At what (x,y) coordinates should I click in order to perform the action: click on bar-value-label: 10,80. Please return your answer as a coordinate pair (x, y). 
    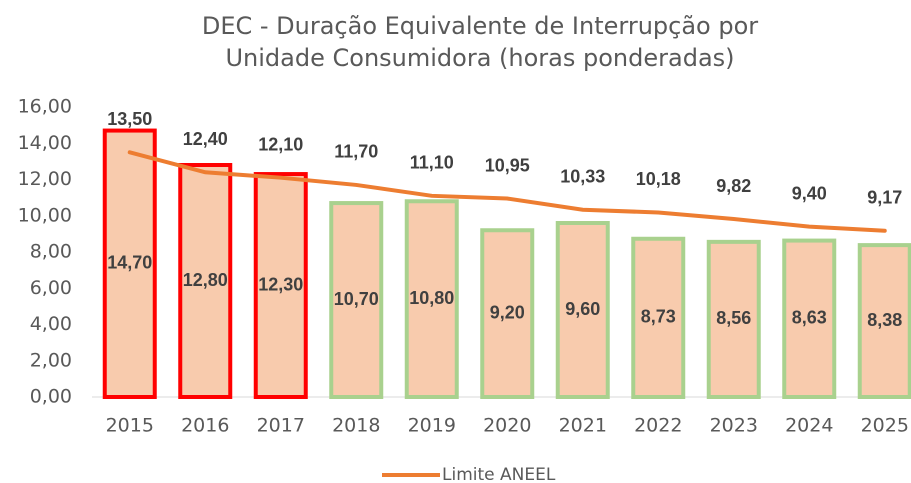
    Looking at the image, I should click on (431, 298).